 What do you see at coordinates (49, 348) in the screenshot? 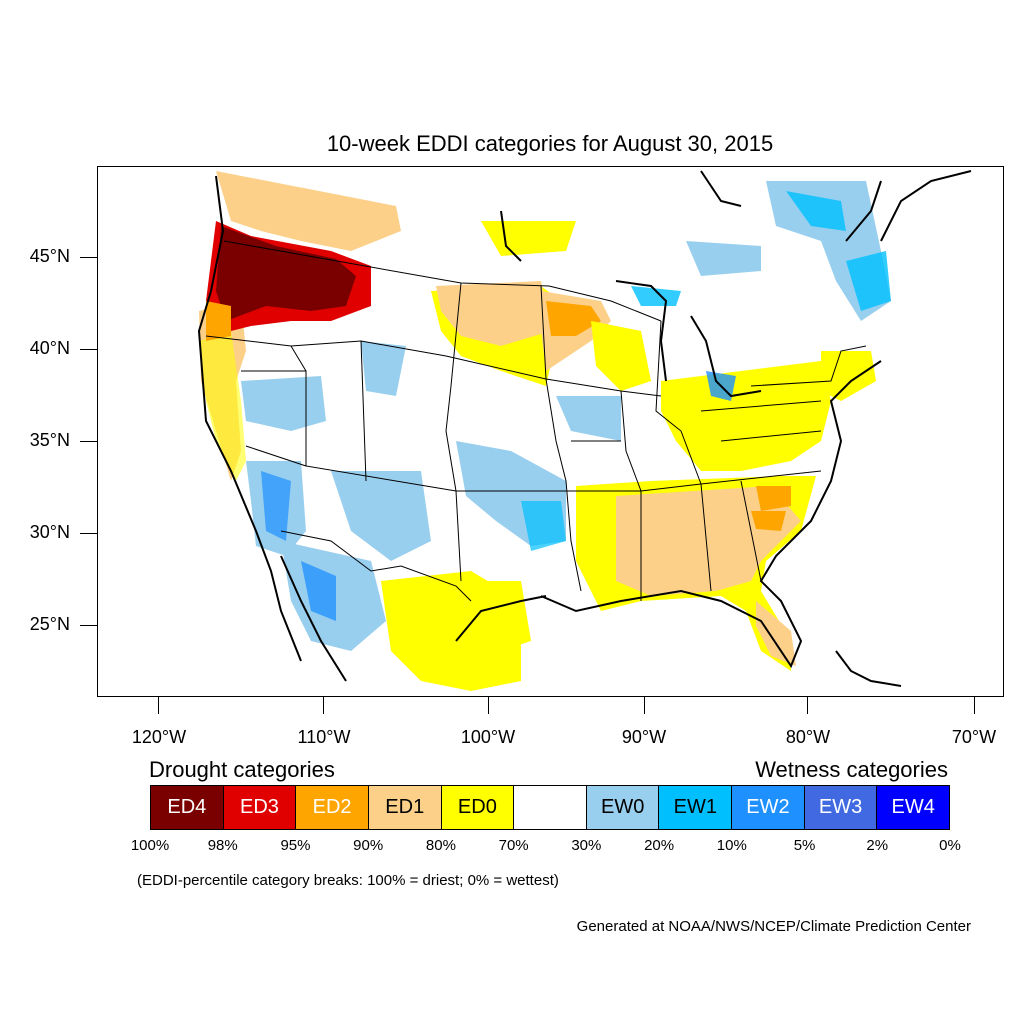
I see `lat-label-40n: 40°N` at bounding box center [49, 348].